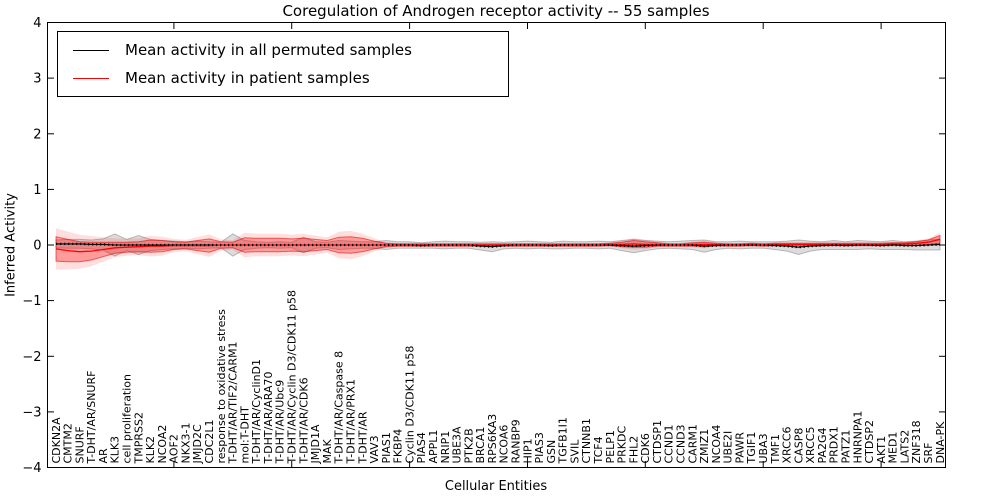 The image size is (1000, 500). What do you see at coordinates (11, 245) in the screenshot?
I see `y-axis-label: Inferred Activity` at bounding box center [11, 245].